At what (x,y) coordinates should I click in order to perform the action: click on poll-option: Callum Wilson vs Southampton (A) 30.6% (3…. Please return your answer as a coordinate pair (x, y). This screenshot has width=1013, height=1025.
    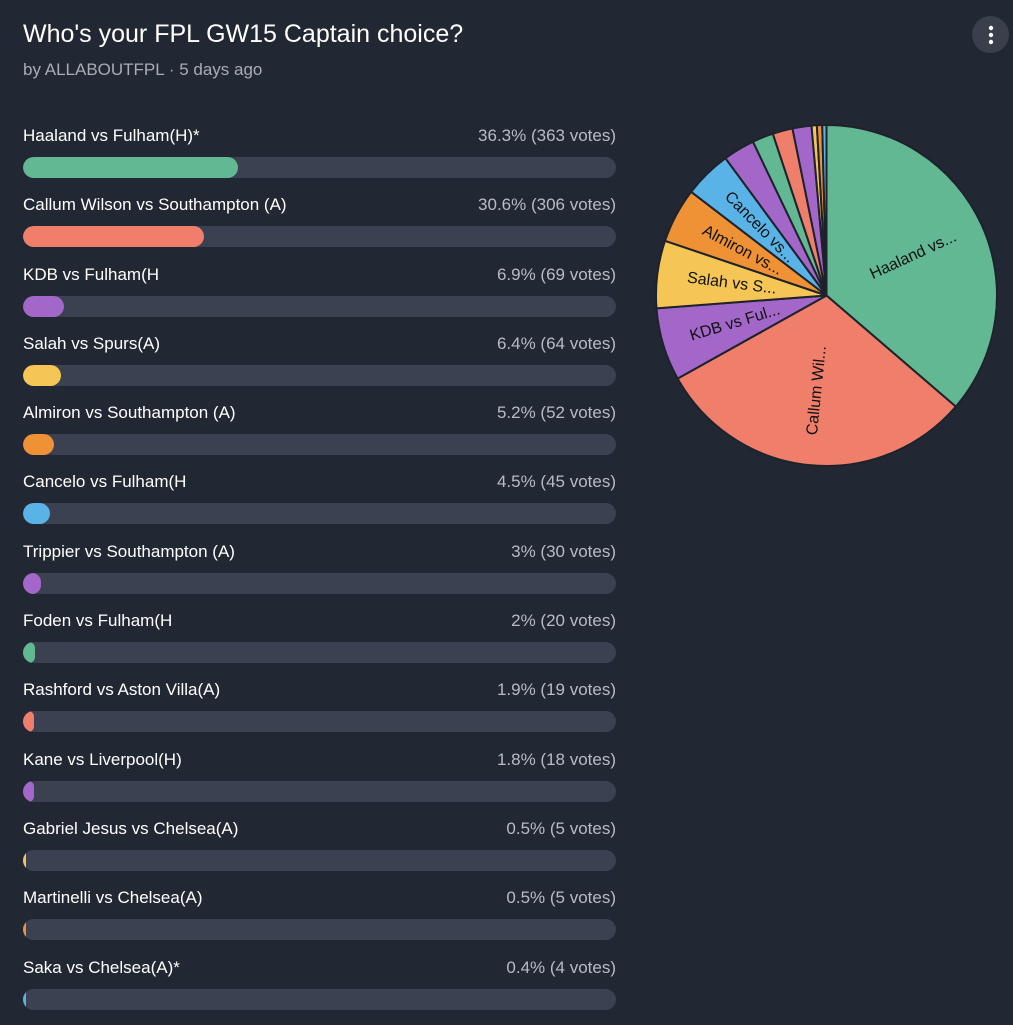
    Looking at the image, I should click on (319, 227).